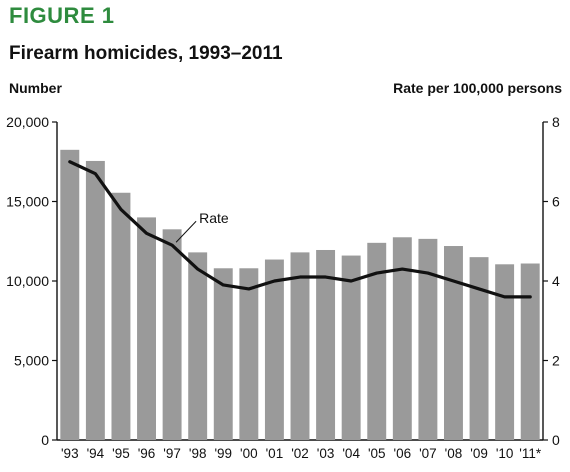 This screenshot has width=570, height=472. What do you see at coordinates (35, 88) in the screenshot?
I see `y-axis-left-title: Number` at bounding box center [35, 88].